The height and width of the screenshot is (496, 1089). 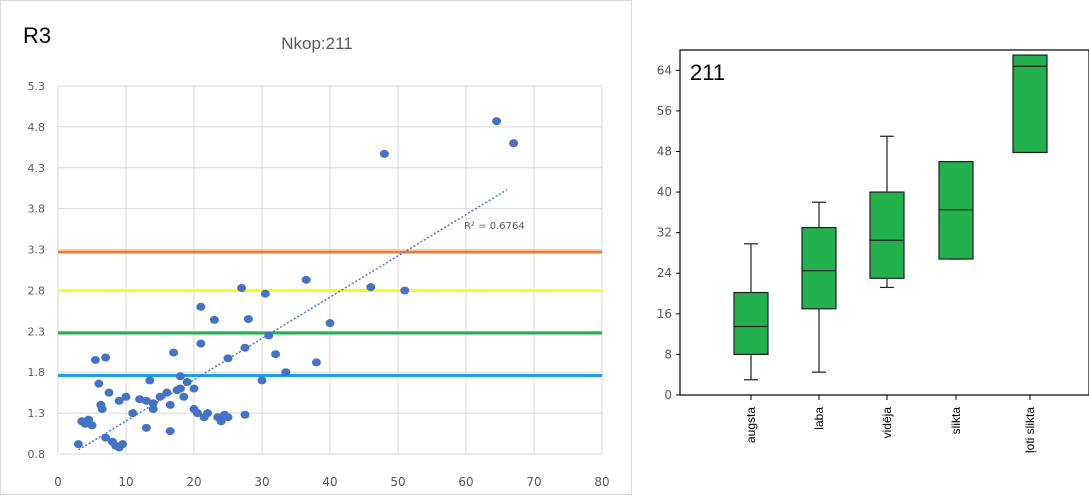 I want to click on y-tick-label: 2.8, so click(x=37, y=290).